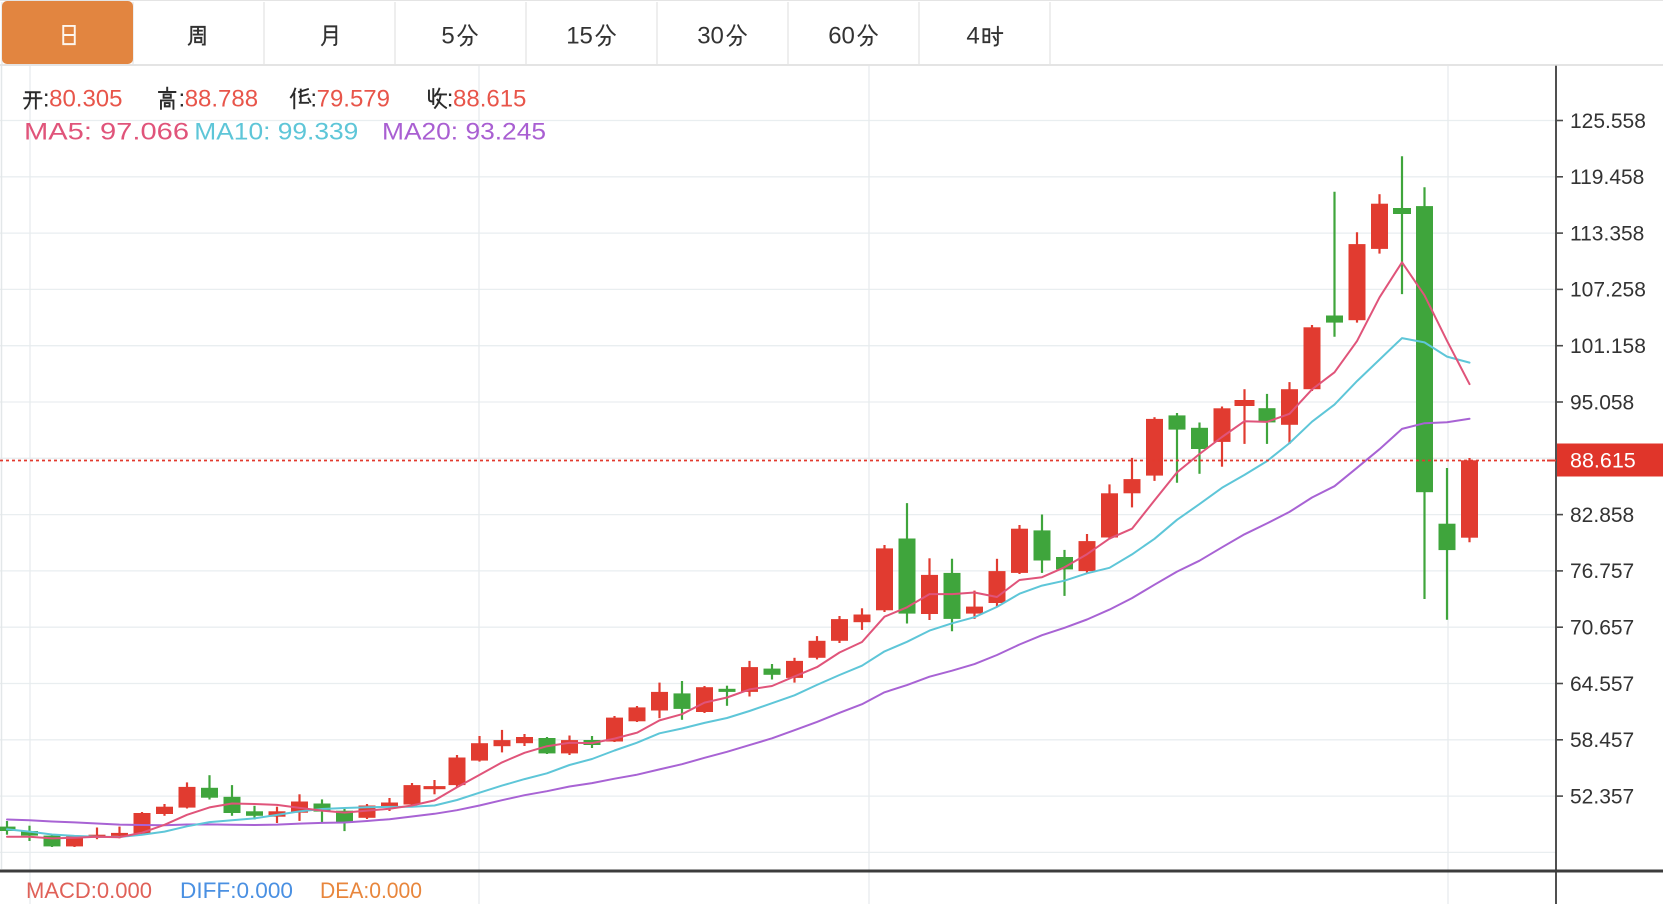 The width and height of the screenshot is (1663, 904). What do you see at coordinates (236, 890) in the screenshot?
I see `svg-text: DIFF:0.000` at bounding box center [236, 890].